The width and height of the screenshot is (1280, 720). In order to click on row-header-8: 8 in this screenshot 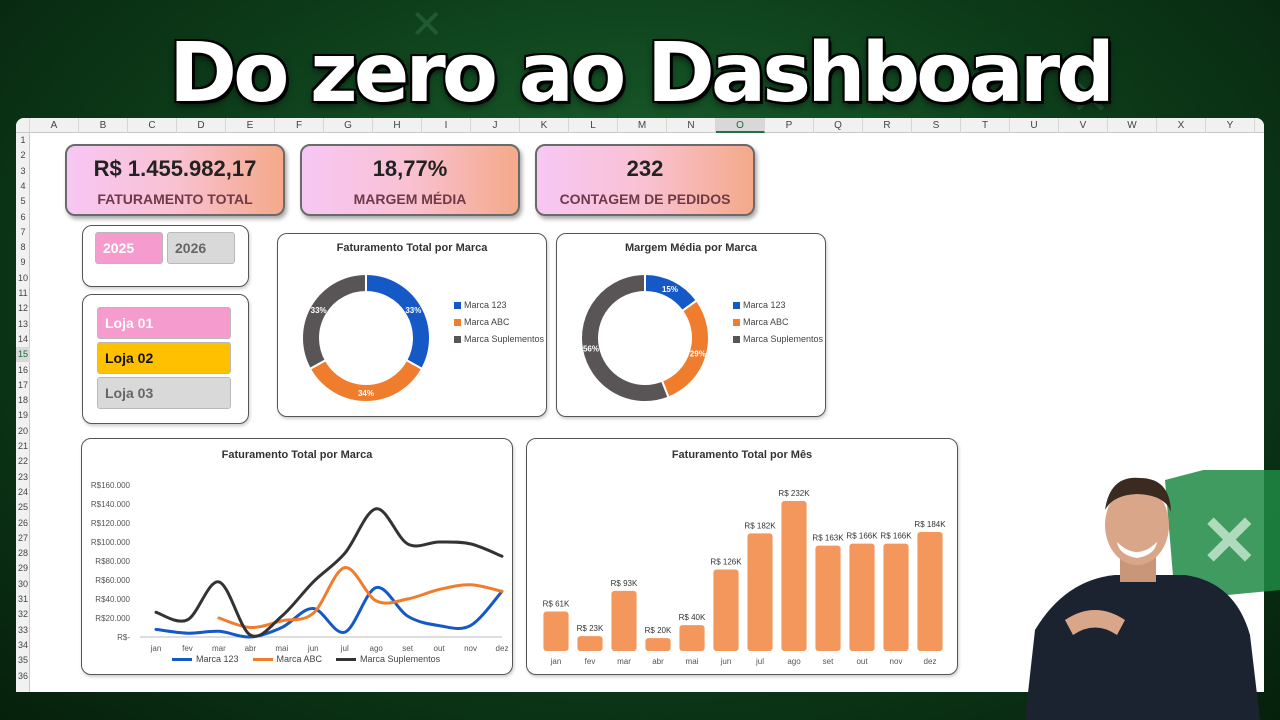, I will do `click(23, 247)`.